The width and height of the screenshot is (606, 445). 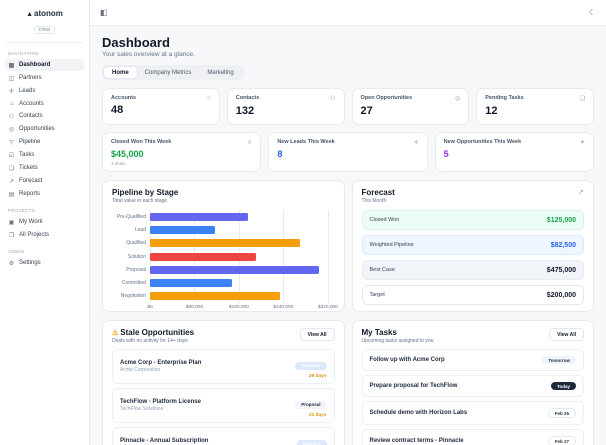 I want to click on user-plus-icon: ✛, so click(x=416, y=143).